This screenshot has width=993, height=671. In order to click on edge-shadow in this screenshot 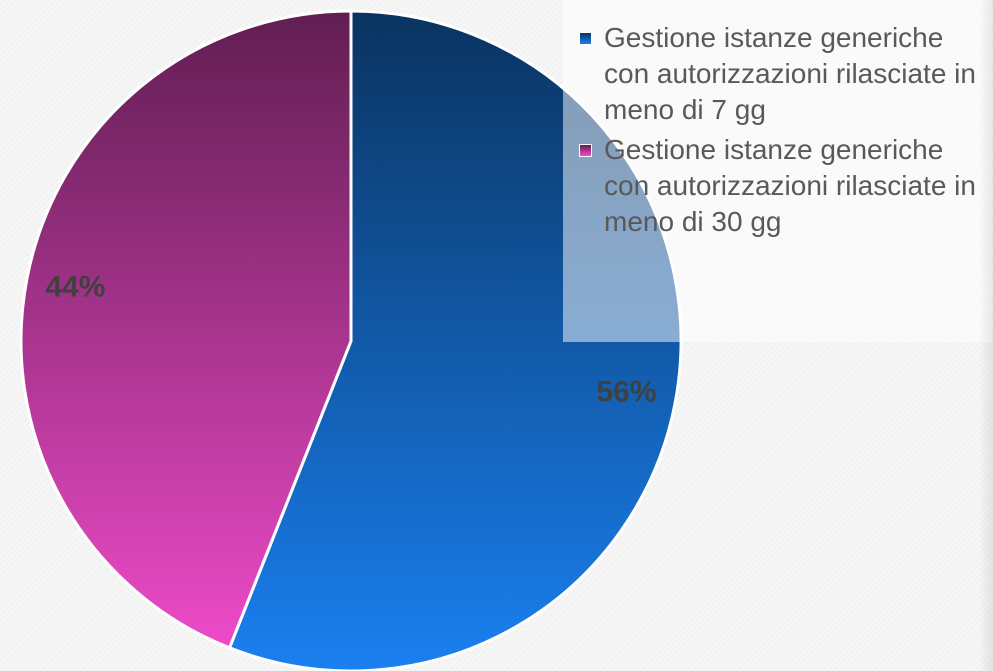, I will do `click(986, 335)`.